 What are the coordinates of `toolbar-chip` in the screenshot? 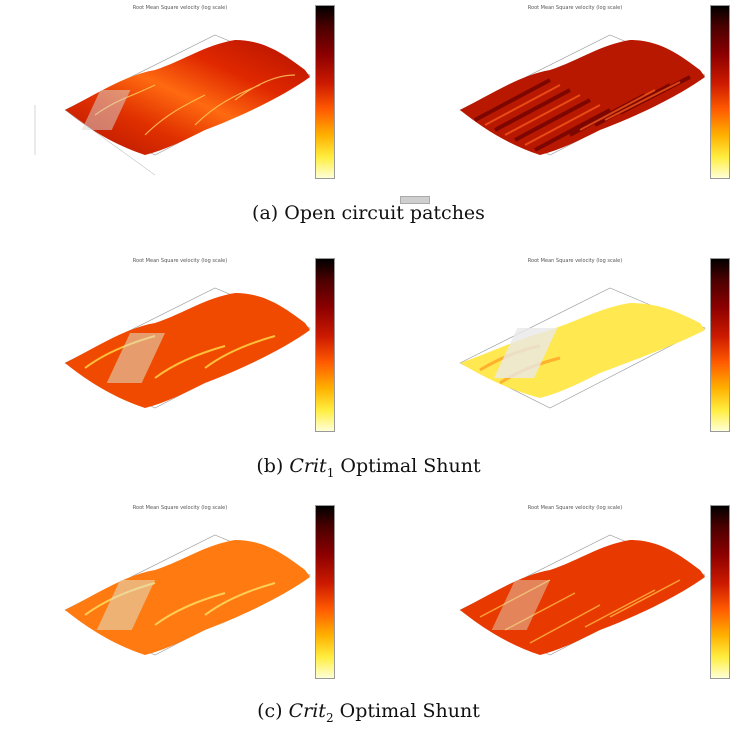 It's located at (415, 200).